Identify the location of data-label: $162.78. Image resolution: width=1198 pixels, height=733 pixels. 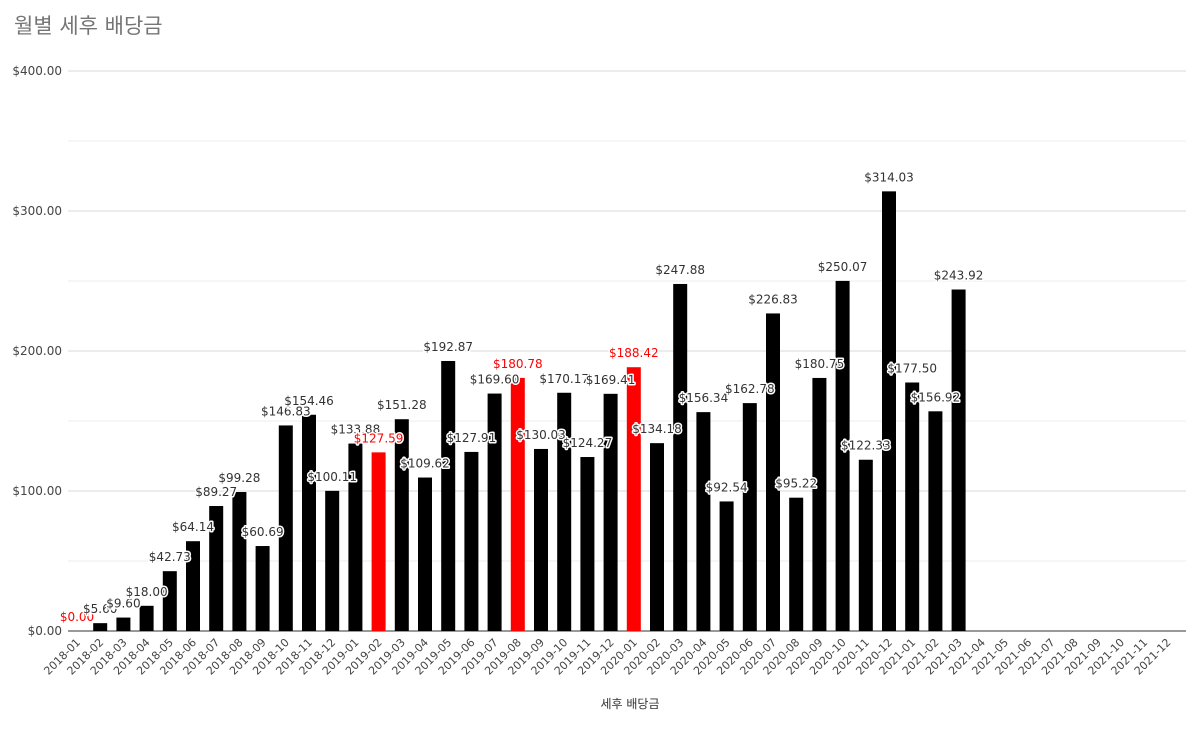
(750, 389).